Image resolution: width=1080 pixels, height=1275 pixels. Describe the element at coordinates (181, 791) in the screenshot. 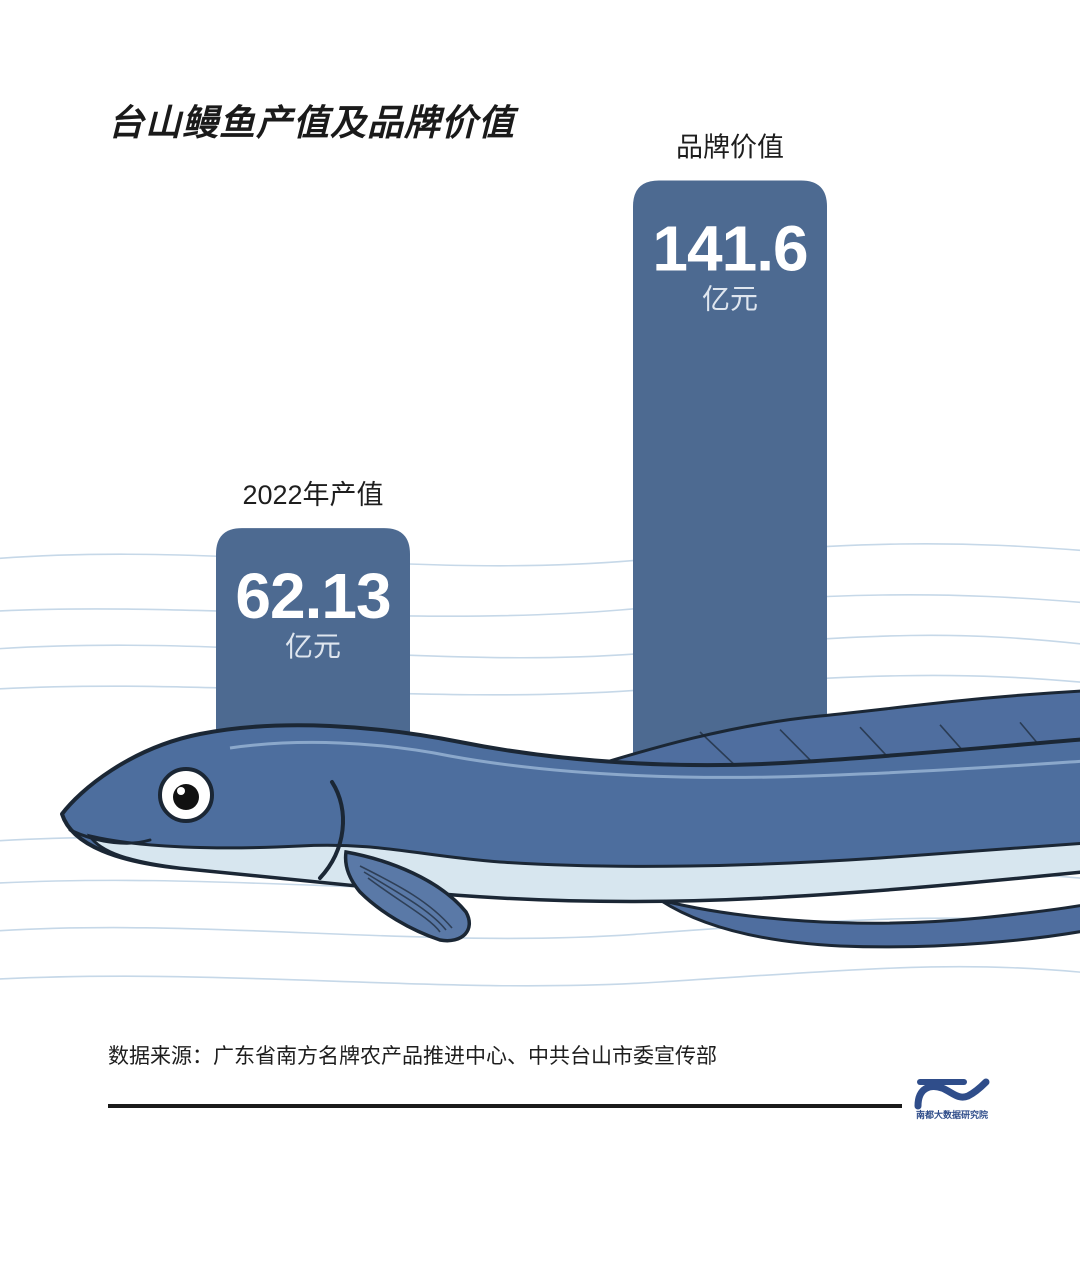

I see `eel-eye-glint` at that location.